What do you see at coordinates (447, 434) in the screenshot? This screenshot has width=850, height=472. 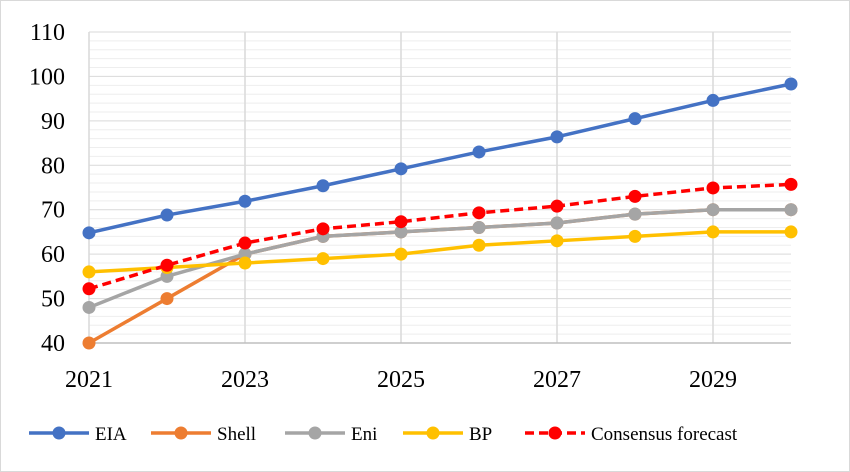 I see `legend-item: BP` at bounding box center [447, 434].